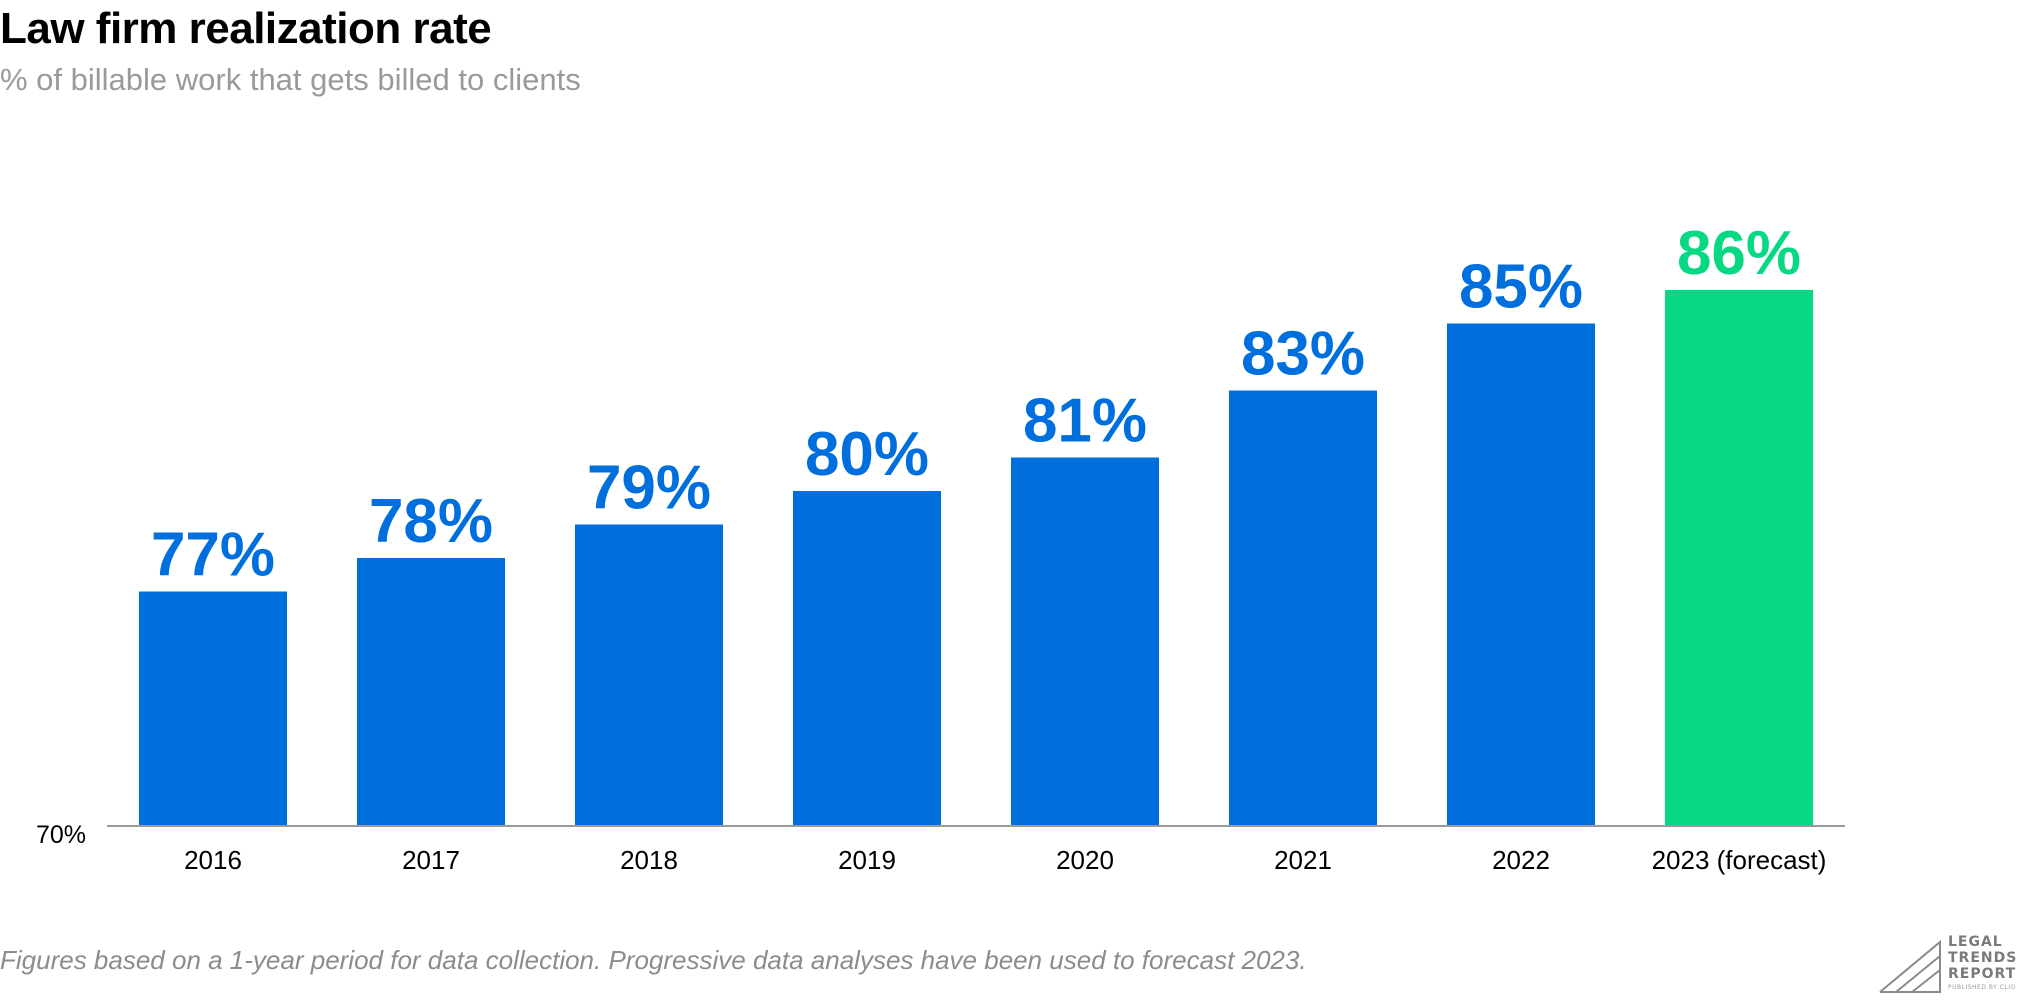  Describe the element at coordinates (1085, 860) in the screenshot. I see `x-tick-label: 2020` at that location.